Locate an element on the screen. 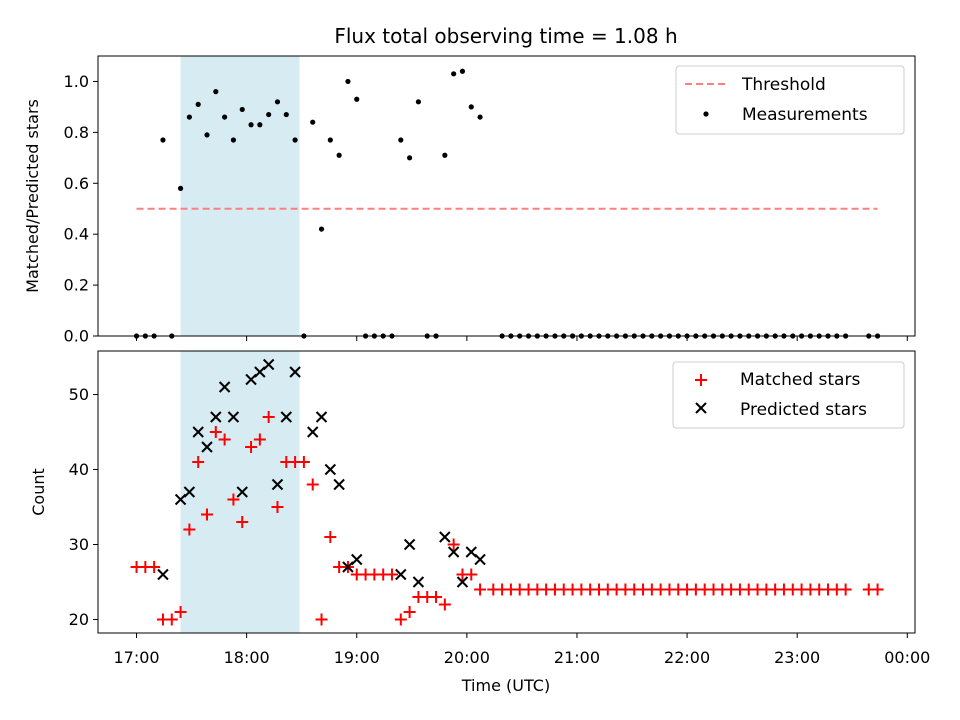 The image size is (960, 720). ratio-x-ticks is located at coordinates (522, 338).